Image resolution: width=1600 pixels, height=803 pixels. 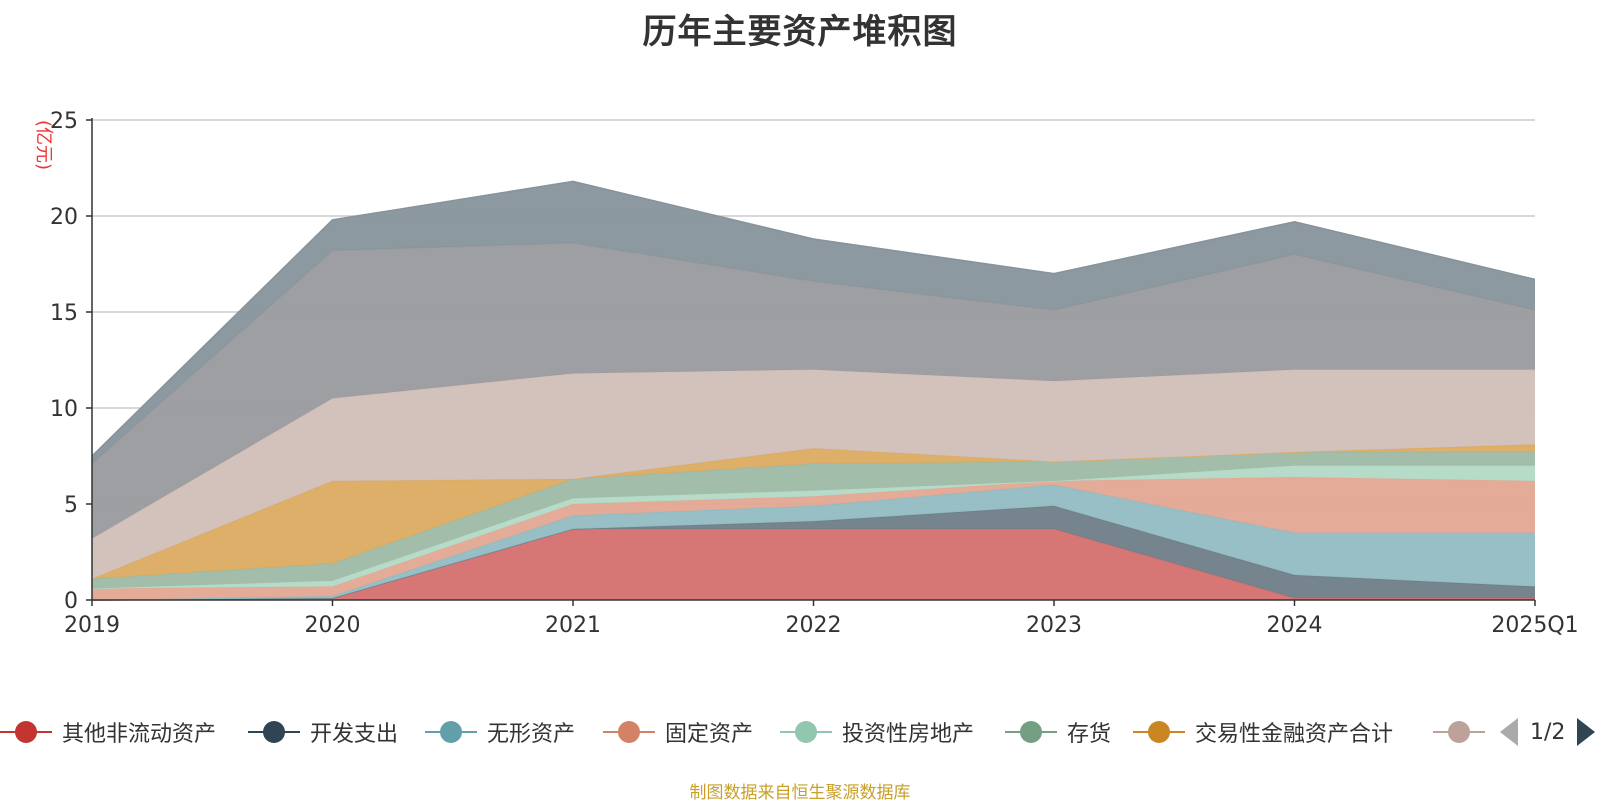 I want to click on legend-label: 无形资产, so click(x=531, y=734).